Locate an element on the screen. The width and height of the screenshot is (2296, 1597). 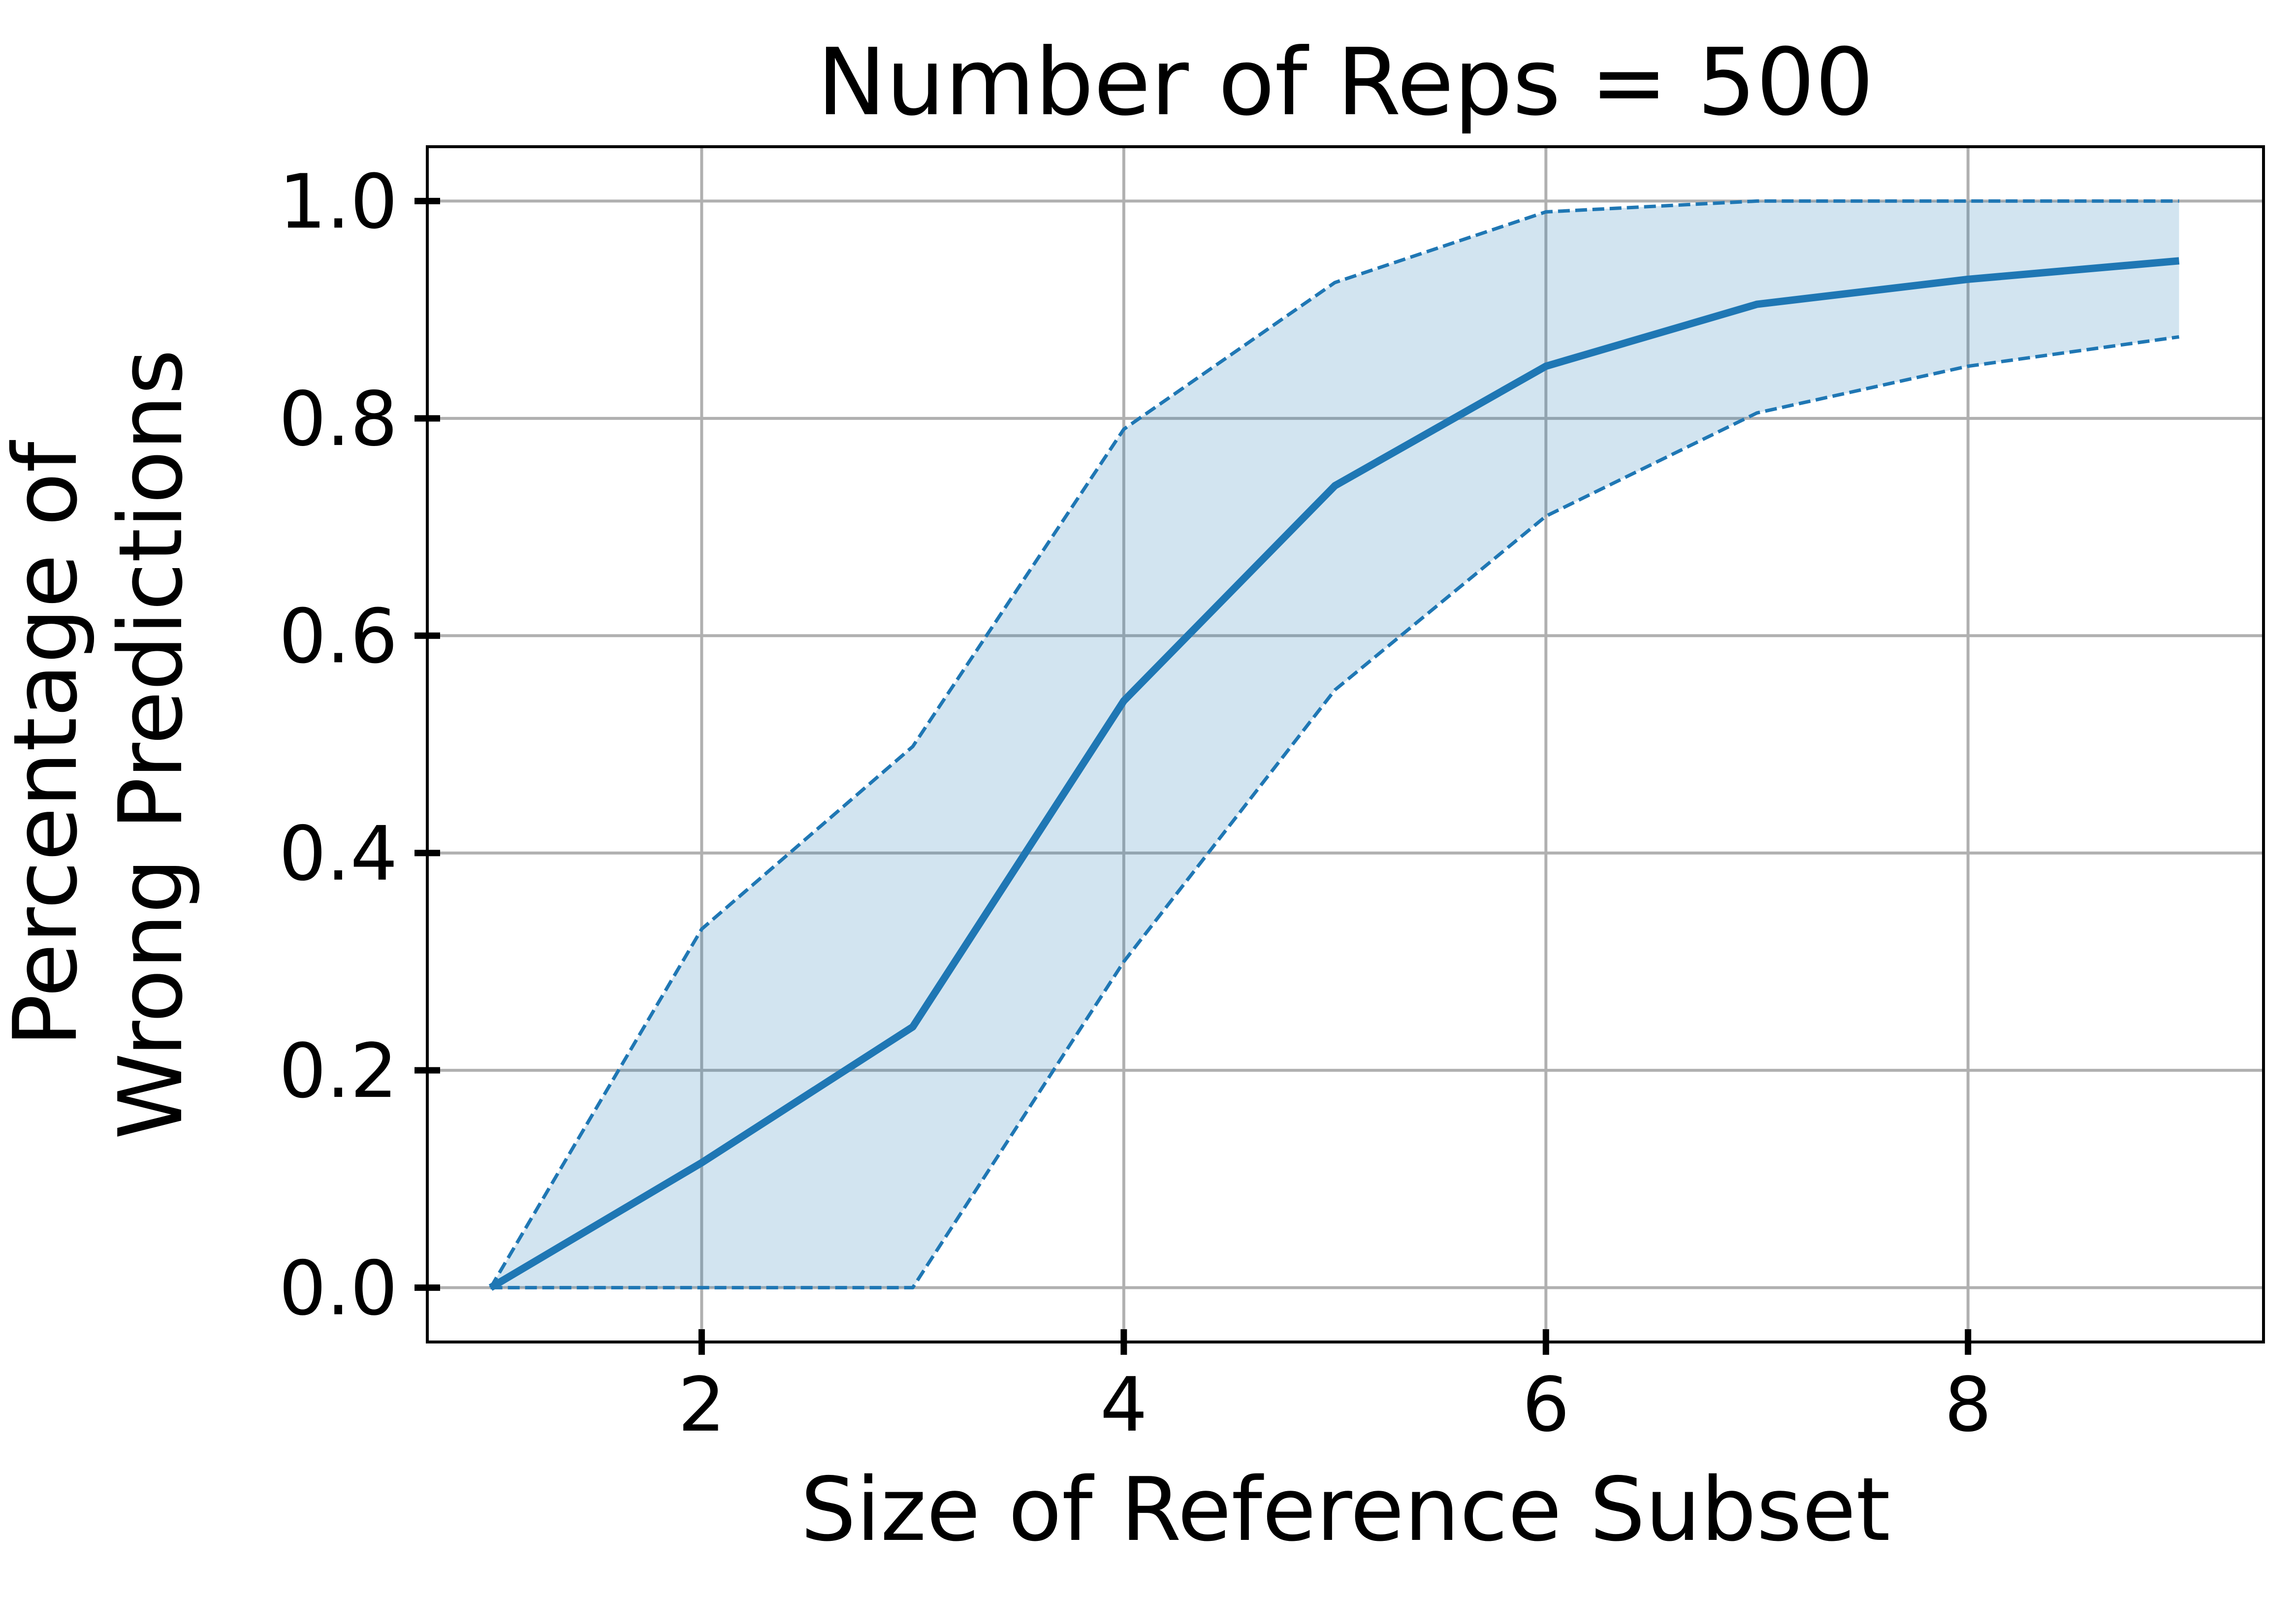
y-axis-label-line-2: Wrong Predictions is located at coordinates (151, 744).